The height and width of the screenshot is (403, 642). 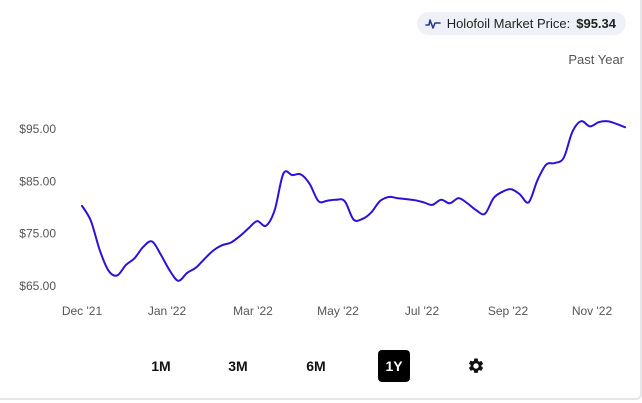 I want to click on market-price-badge: Holofoil Market Price: $95.34, so click(x=521, y=23).